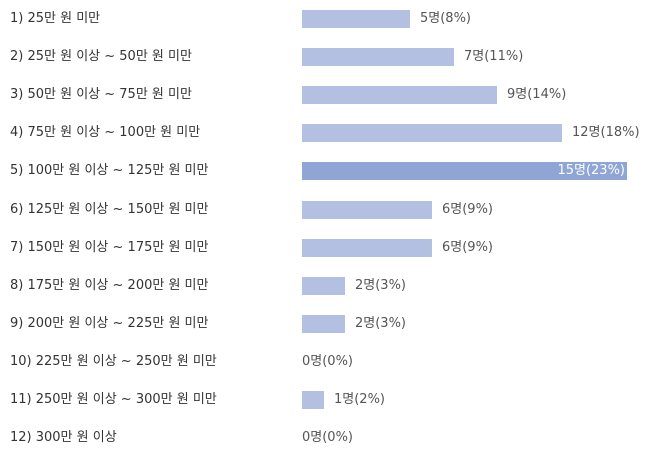 The height and width of the screenshot is (457, 650). Describe the element at coordinates (359, 399) in the screenshot. I see `value-label: 1명(2%)` at that location.